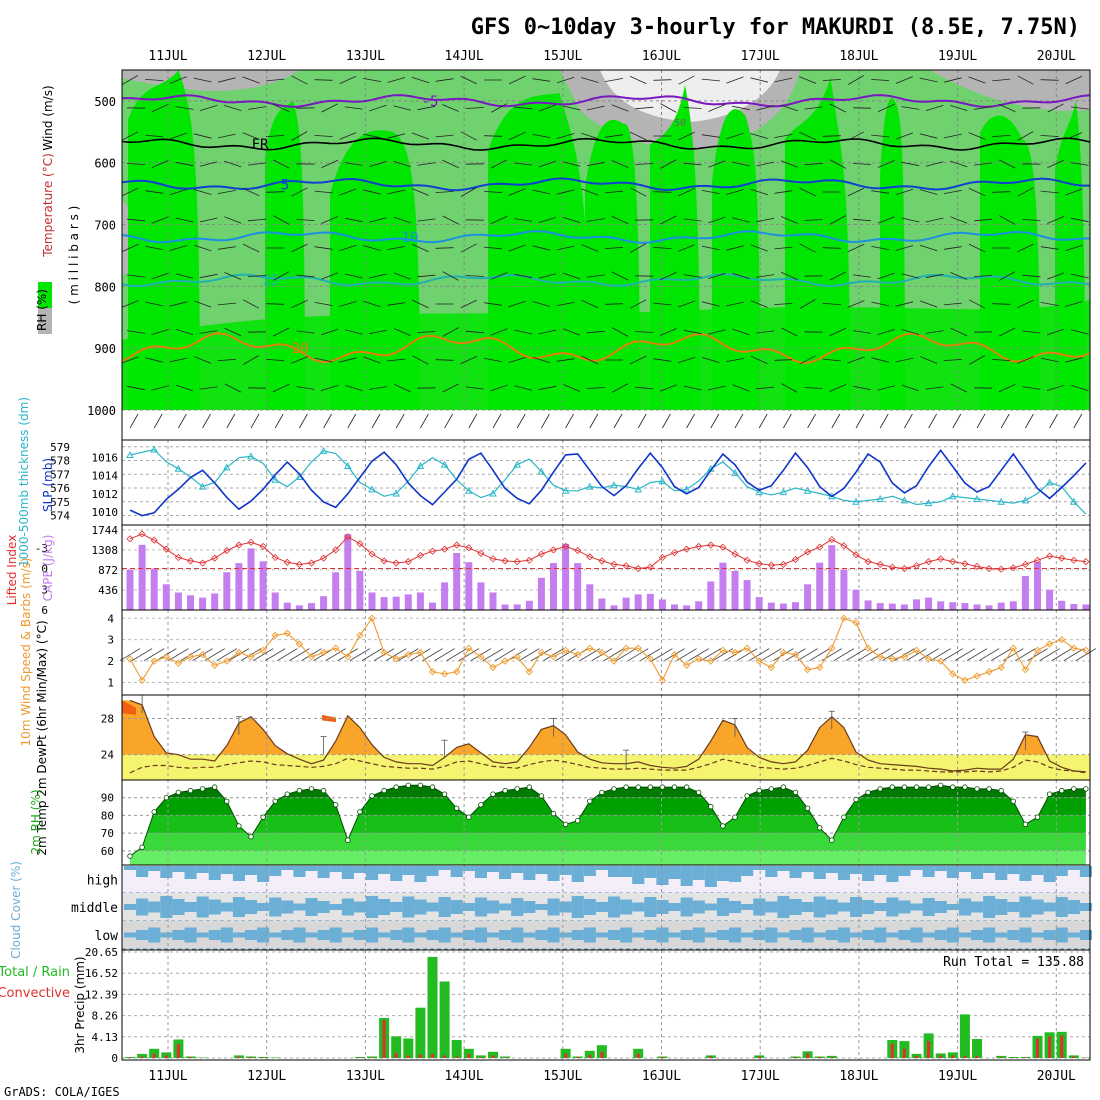 The height and width of the screenshot is (1100, 1100). Describe the element at coordinates (606, 767) in the screenshot. I see `dewpoint-area` at that location.